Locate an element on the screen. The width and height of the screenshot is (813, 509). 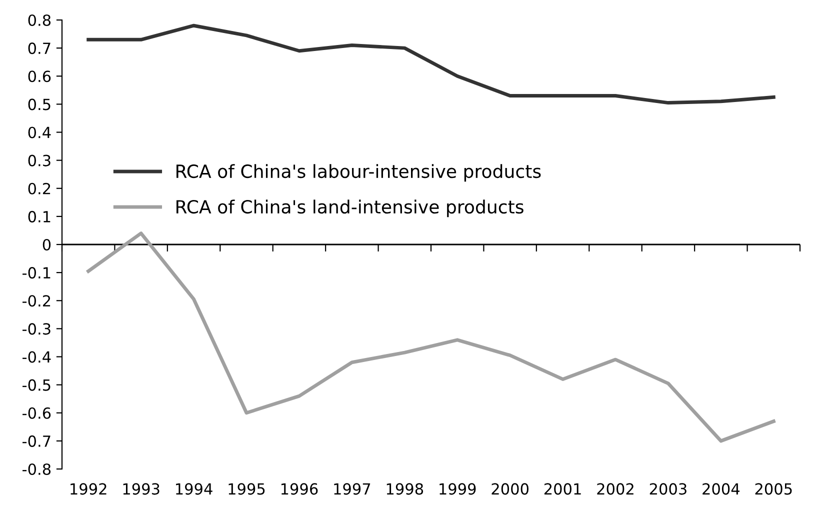
y-tick-label: 0 is located at coordinates (46, 244).